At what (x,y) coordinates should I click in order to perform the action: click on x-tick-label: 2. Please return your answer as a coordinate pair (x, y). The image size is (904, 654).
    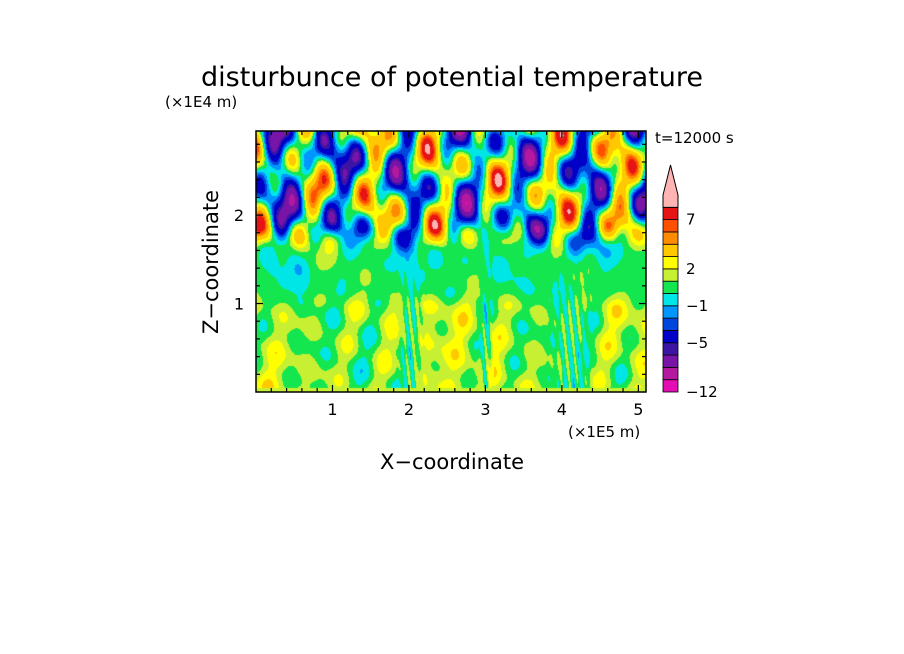
    Looking at the image, I should click on (409, 409).